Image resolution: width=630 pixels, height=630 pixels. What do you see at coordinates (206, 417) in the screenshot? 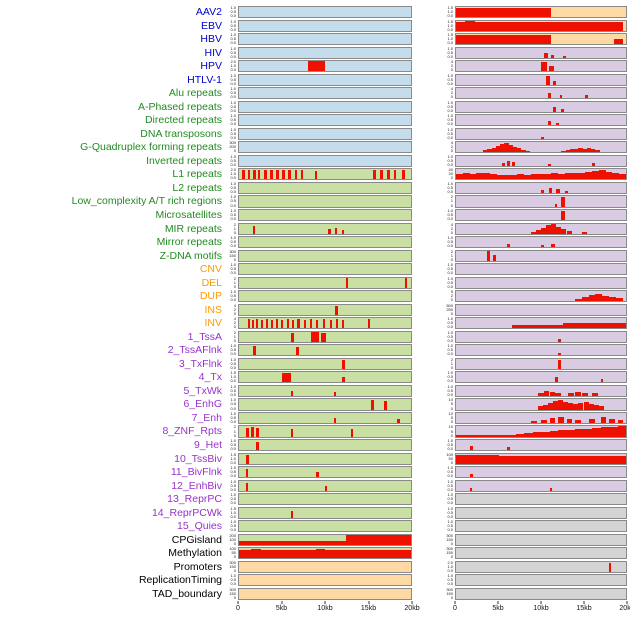
I see `row-label: 7_Enh` at bounding box center [206, 417].